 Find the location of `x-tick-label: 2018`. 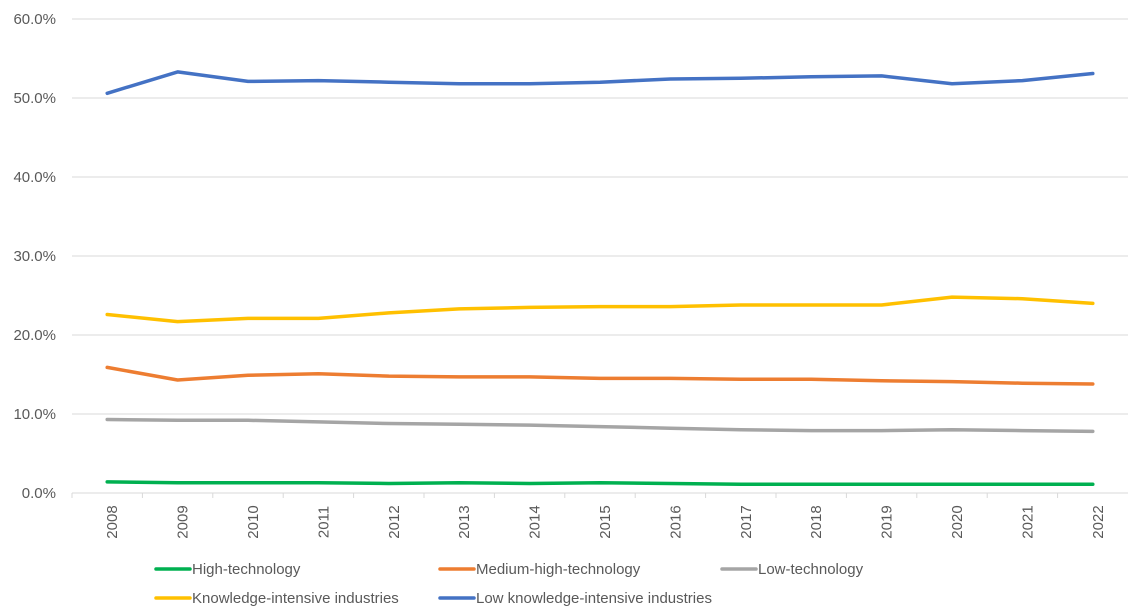

x-tick-label: 2018 is located at coordinates (816, 521).